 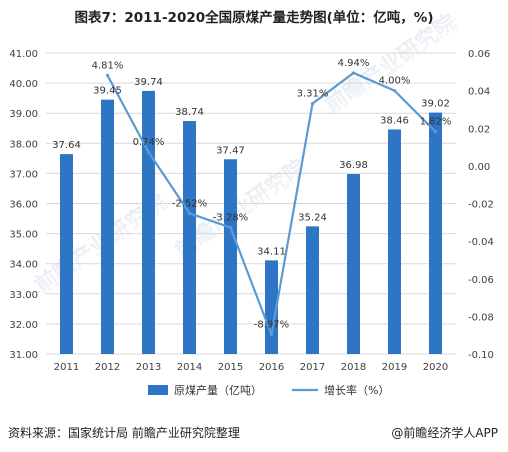 I want to click on line-value-label: 3.31%, so click(x=313, y=94).